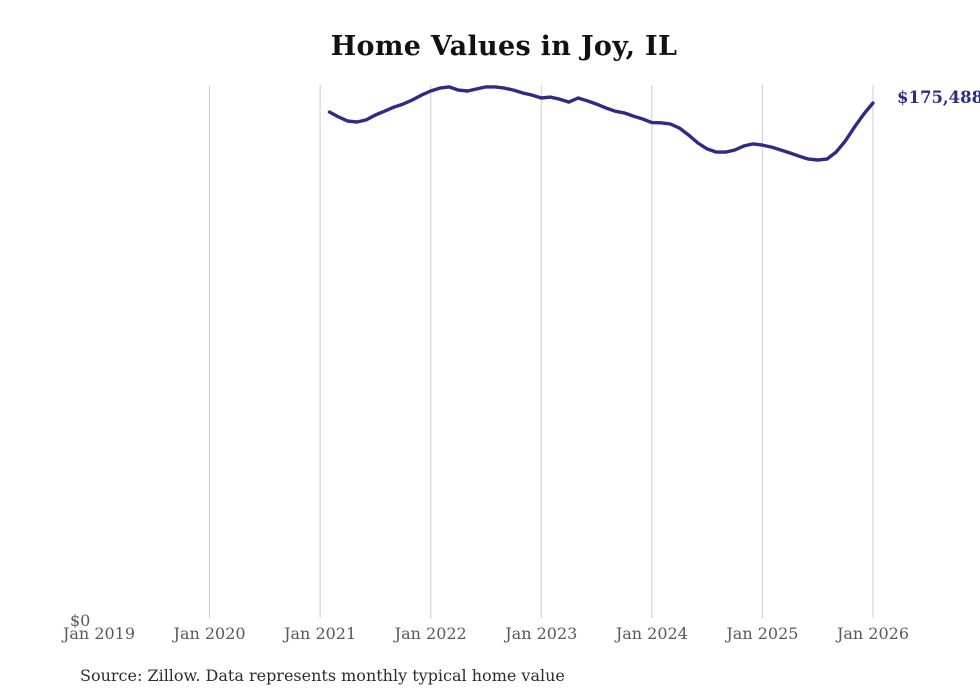  What do you see at coordinates (938, 97) in the screenshot?
I see `latest-value-label: $175,488` at bounding box center [938, 97].